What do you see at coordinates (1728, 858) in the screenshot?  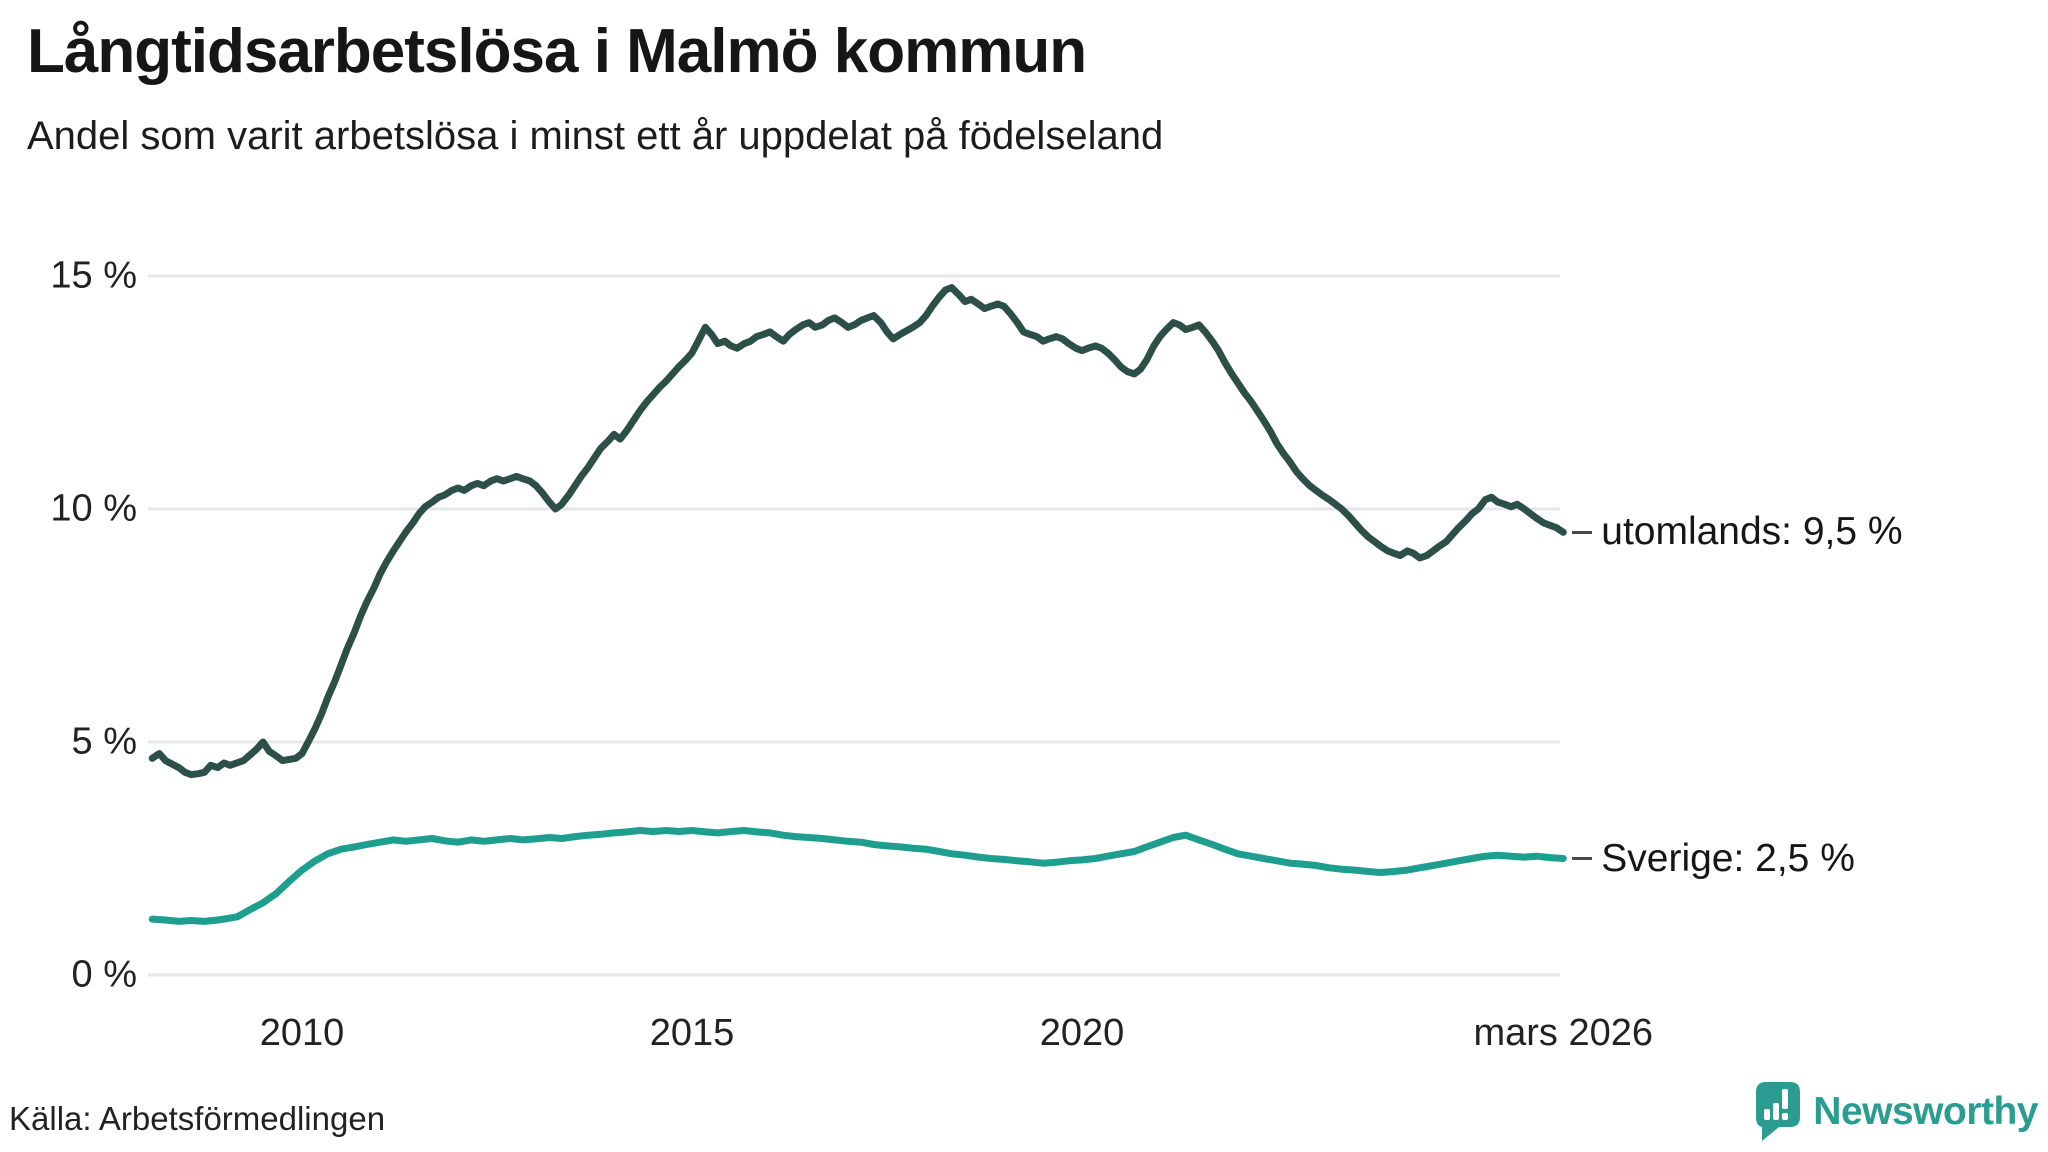 I see `series-label-text: Sverige: 2,5 %` at bounding box center [1728, 858].